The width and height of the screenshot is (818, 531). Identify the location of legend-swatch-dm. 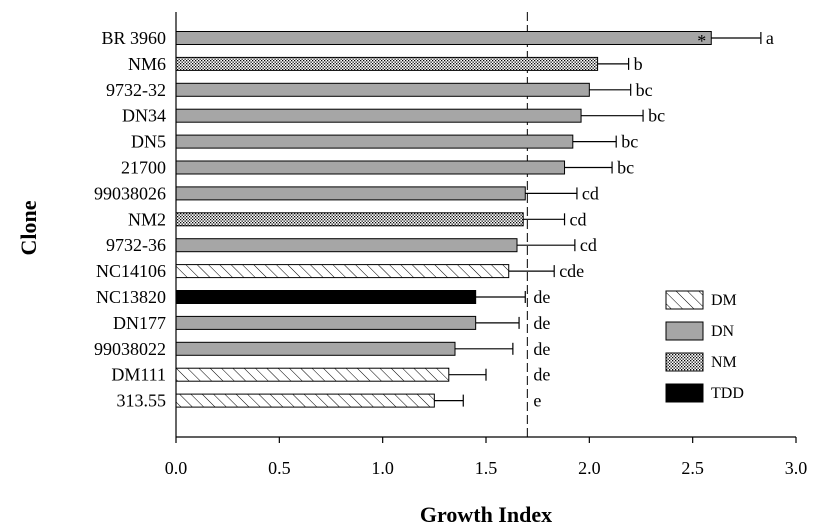
(684, 300).